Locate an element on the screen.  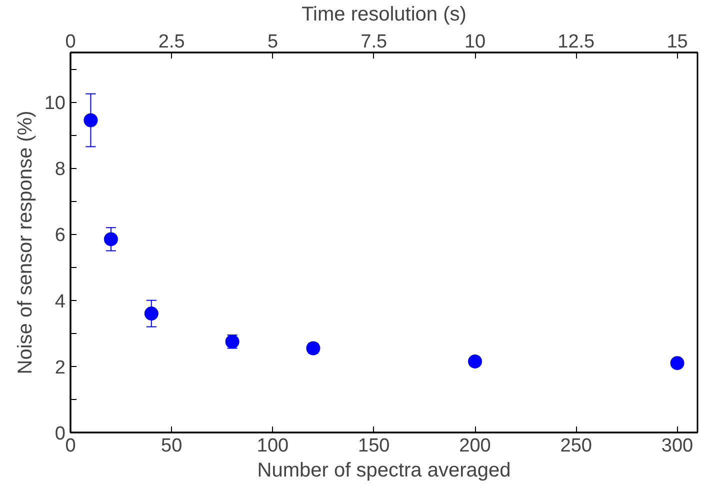
x-tick-label: 150 is located at coordinates (374, 446).